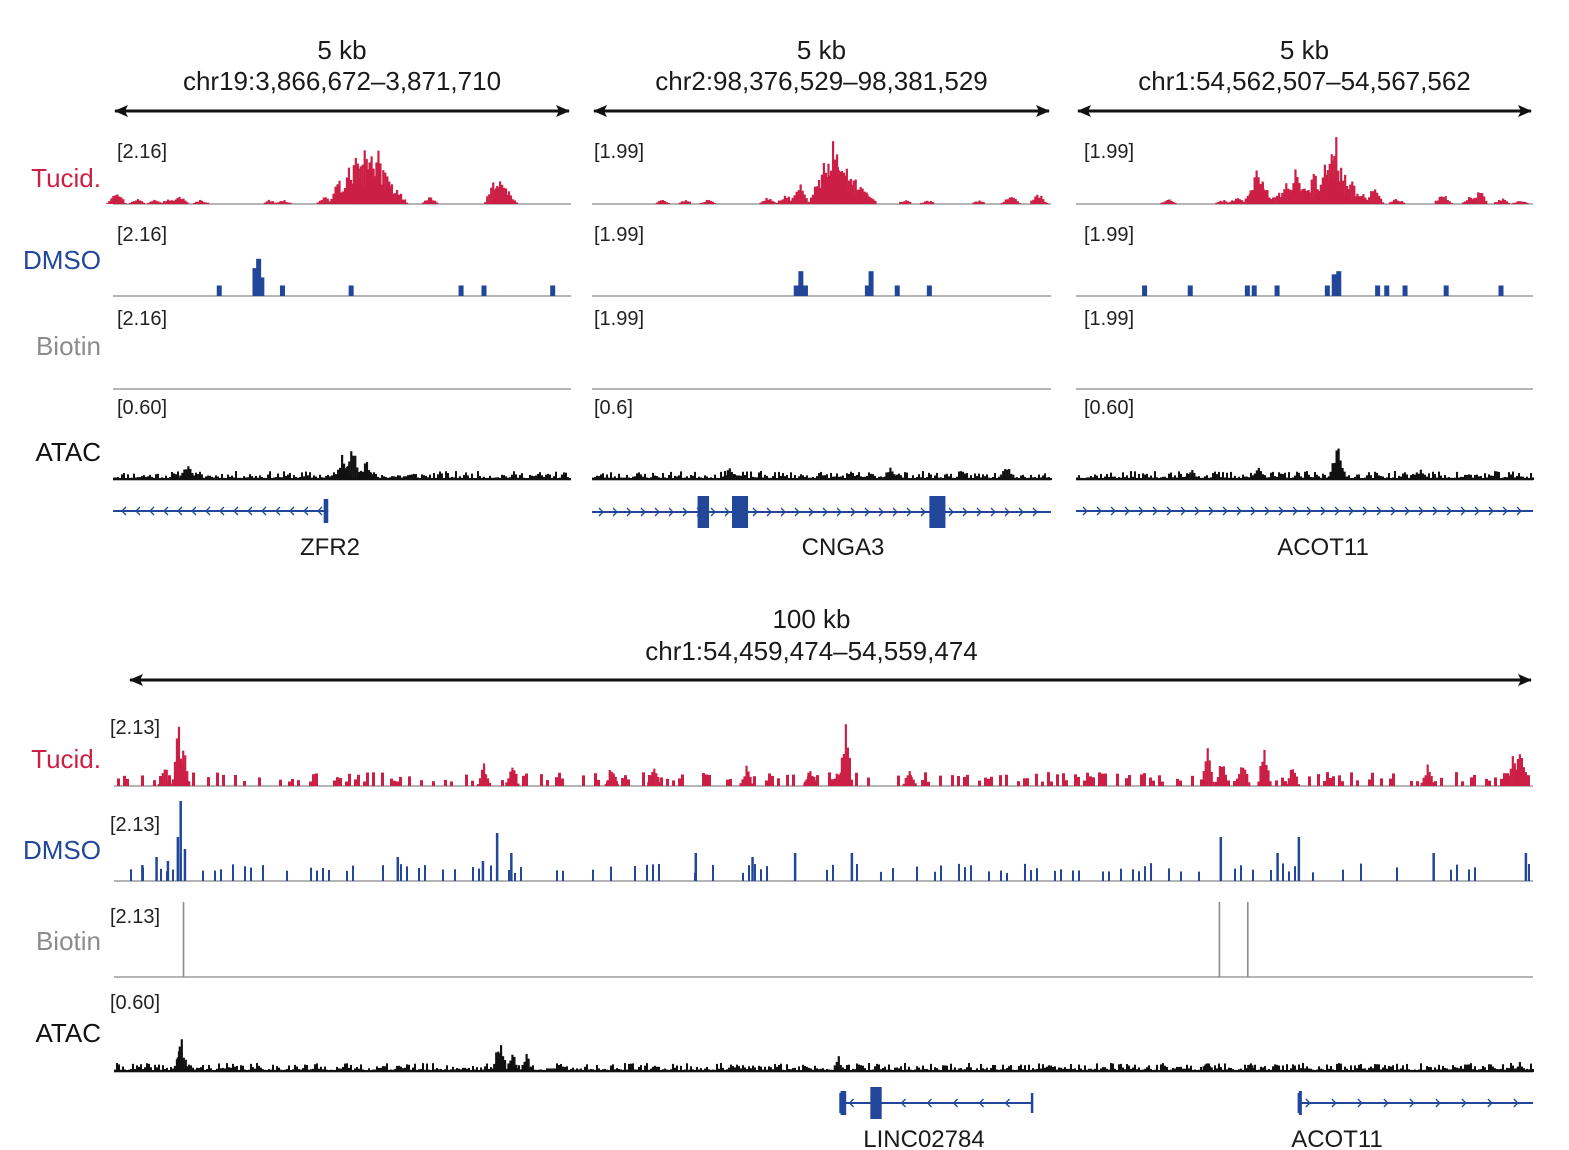 The image size is (1569, 1150). Describe the element at coordinates (142, 152) in the screenshot. I see `track-range-label: [2.16]` at that location.